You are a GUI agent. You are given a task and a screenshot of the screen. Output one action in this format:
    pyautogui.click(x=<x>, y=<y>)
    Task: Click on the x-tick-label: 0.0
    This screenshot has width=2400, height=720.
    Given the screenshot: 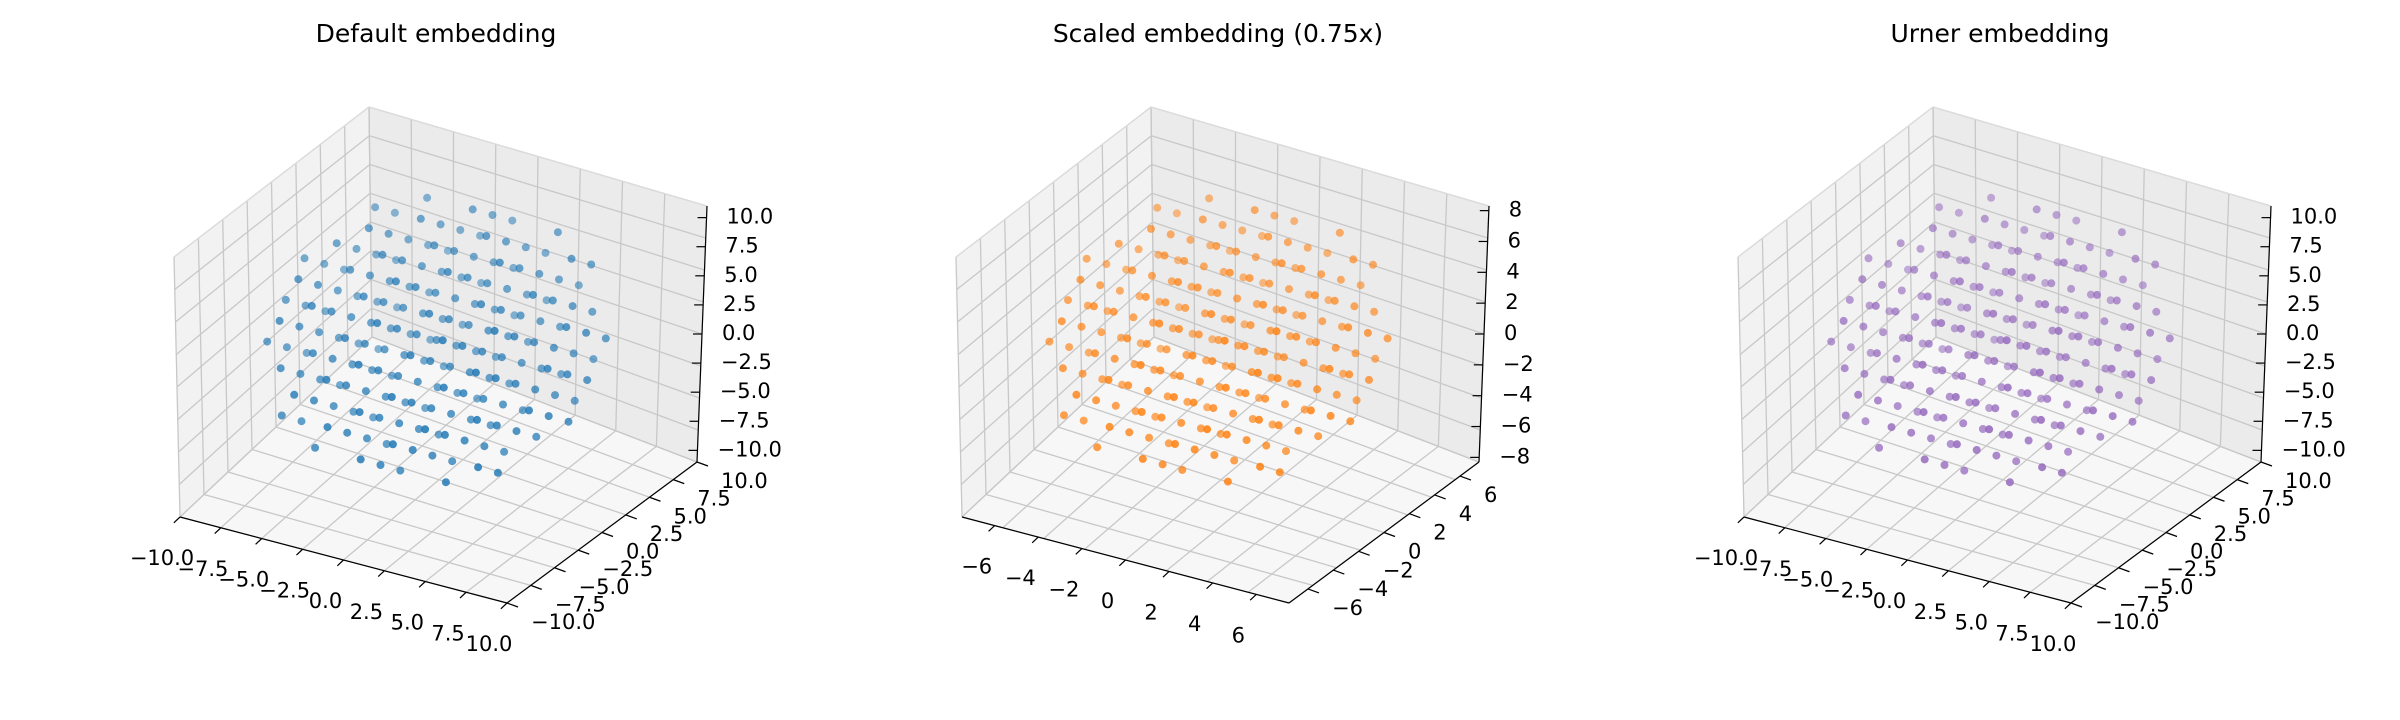 What is the action you would take?
    pyautogui.click(x=325, y=601)
    